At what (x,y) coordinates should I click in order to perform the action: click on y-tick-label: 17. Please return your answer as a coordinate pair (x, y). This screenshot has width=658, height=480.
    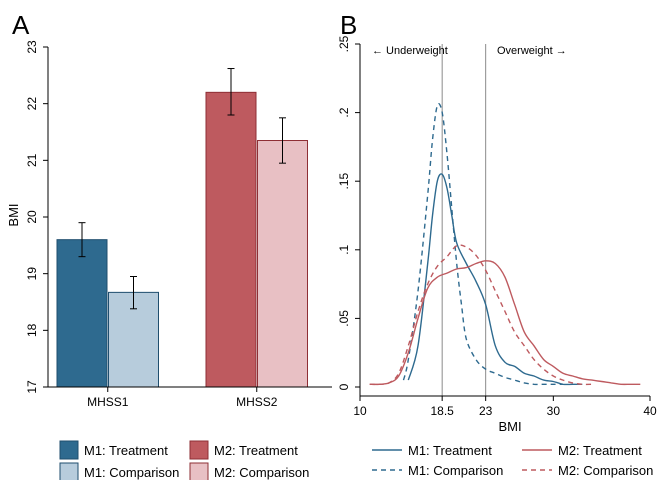
    Looking at the image, I should click on (32, 387).